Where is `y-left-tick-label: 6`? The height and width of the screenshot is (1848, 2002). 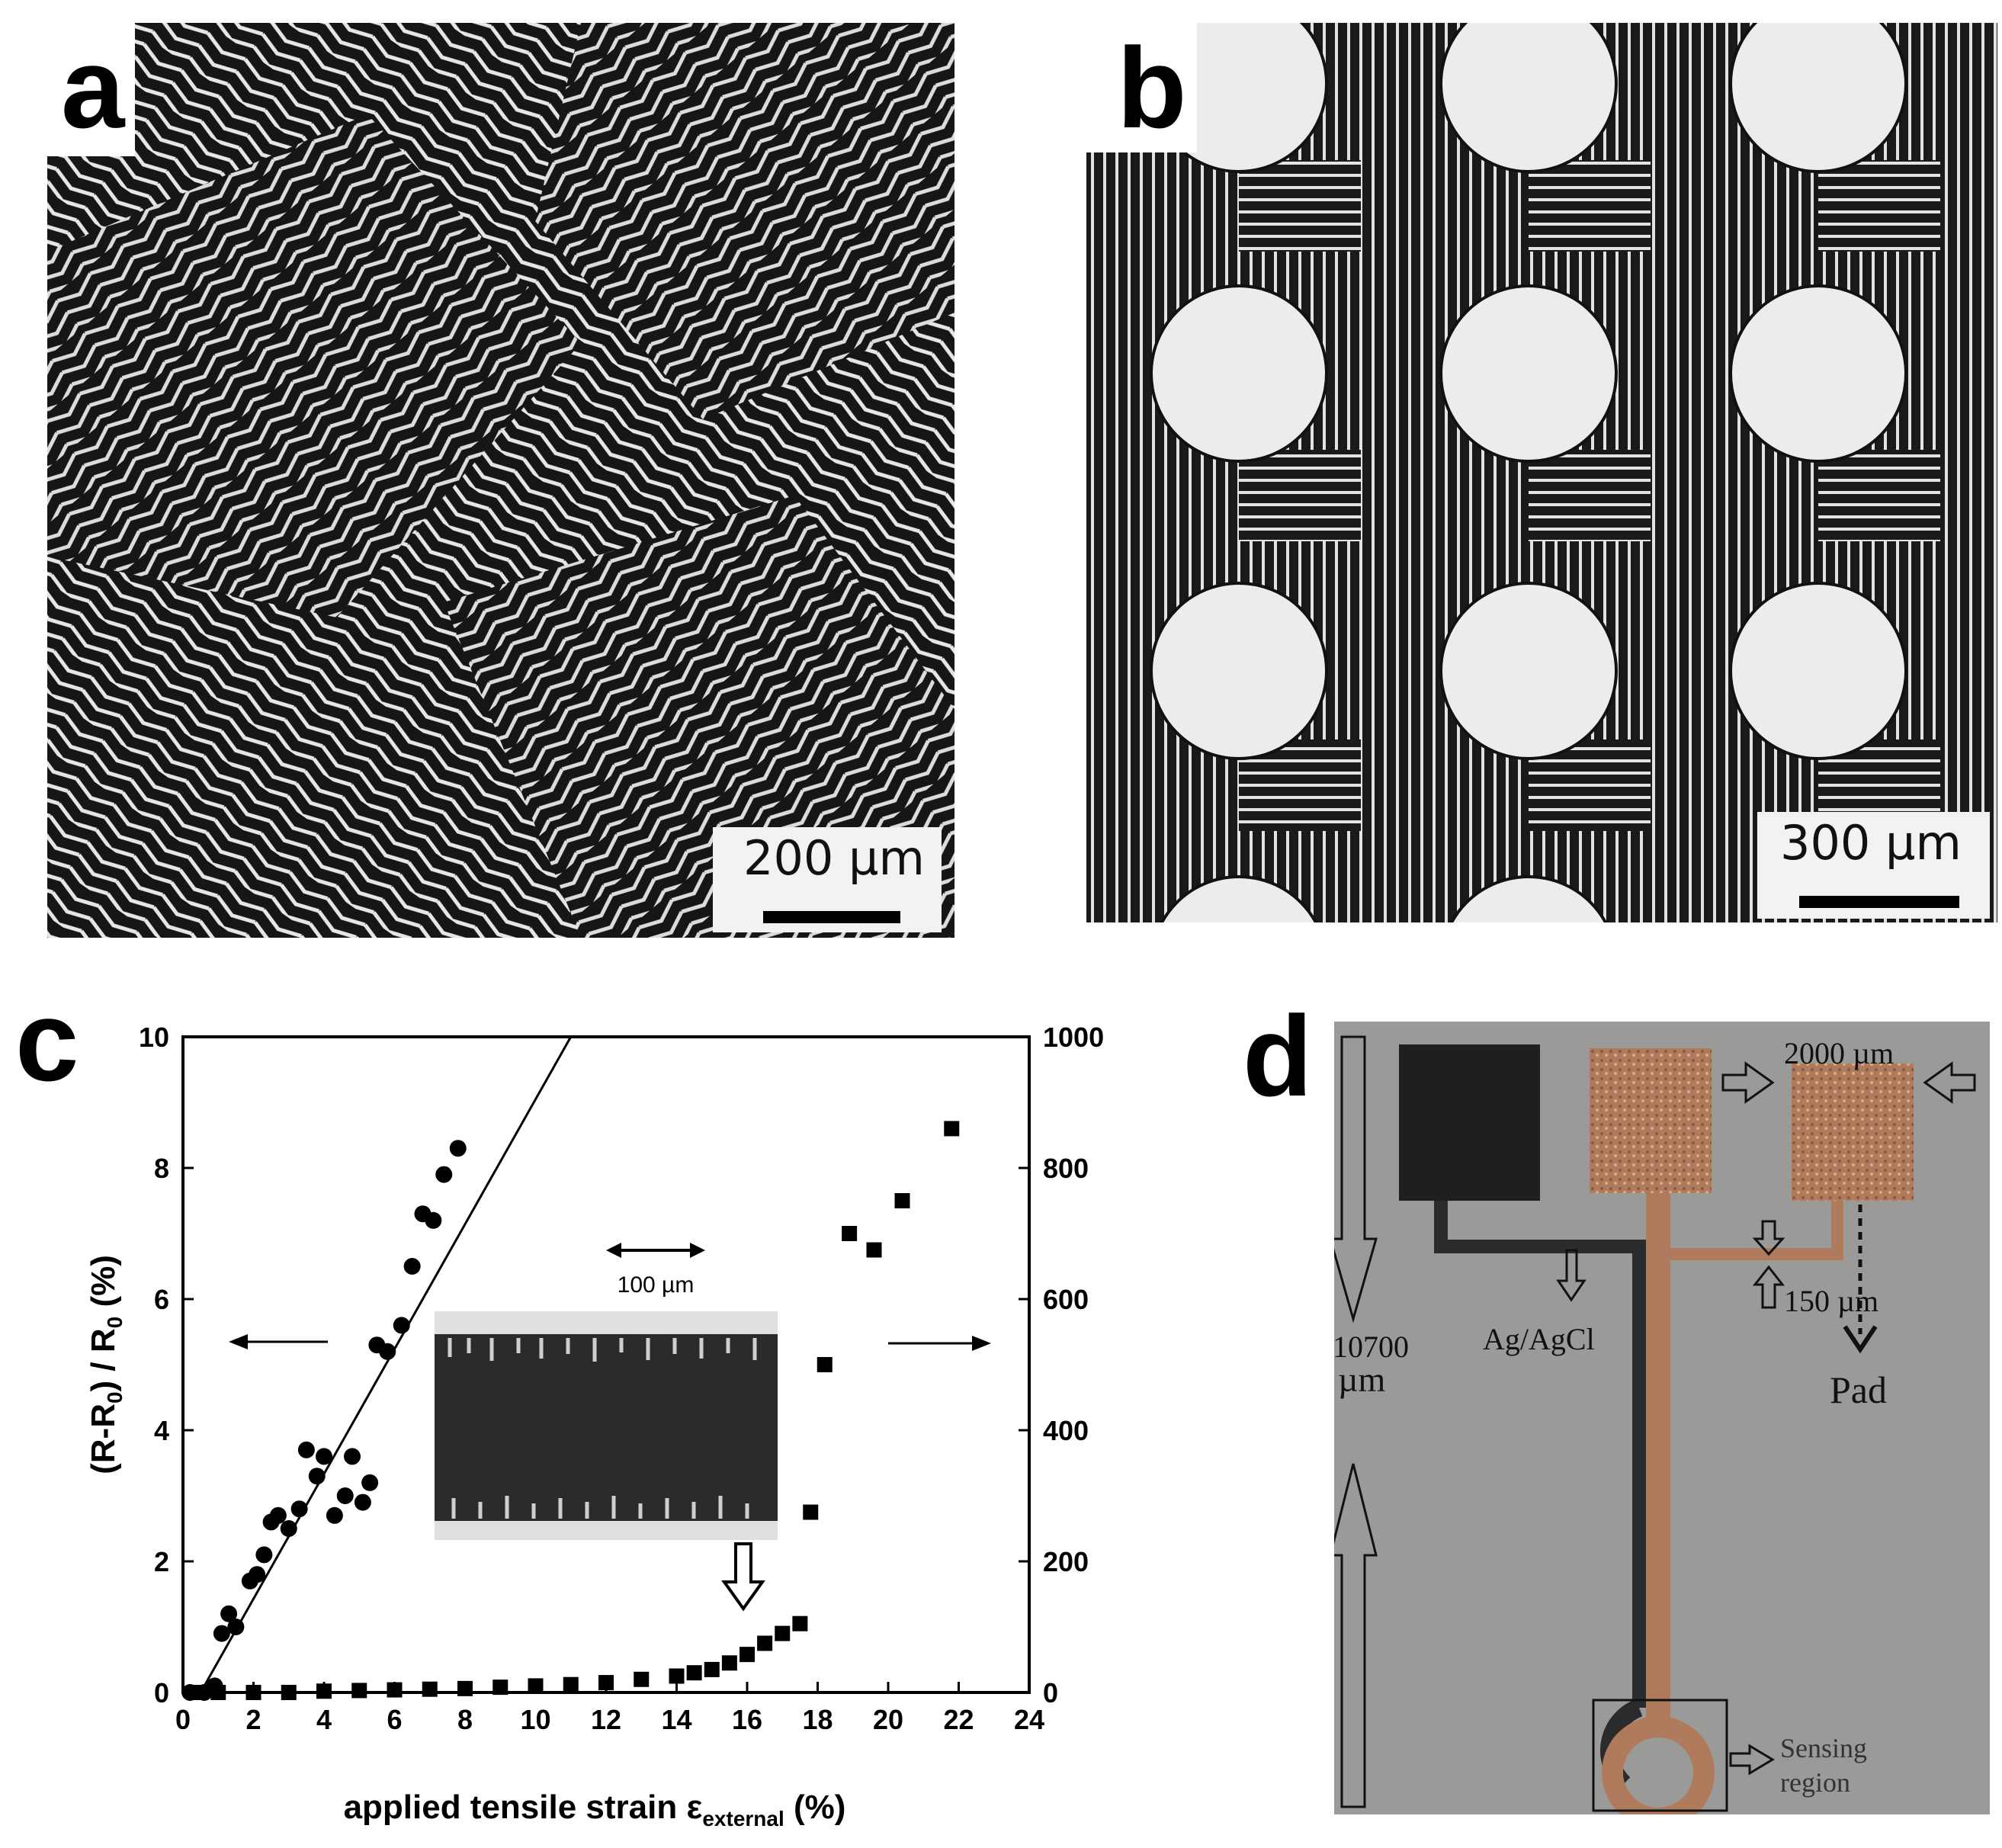
y-left-tick-label: 6 is located at coordinates (161, 1299).